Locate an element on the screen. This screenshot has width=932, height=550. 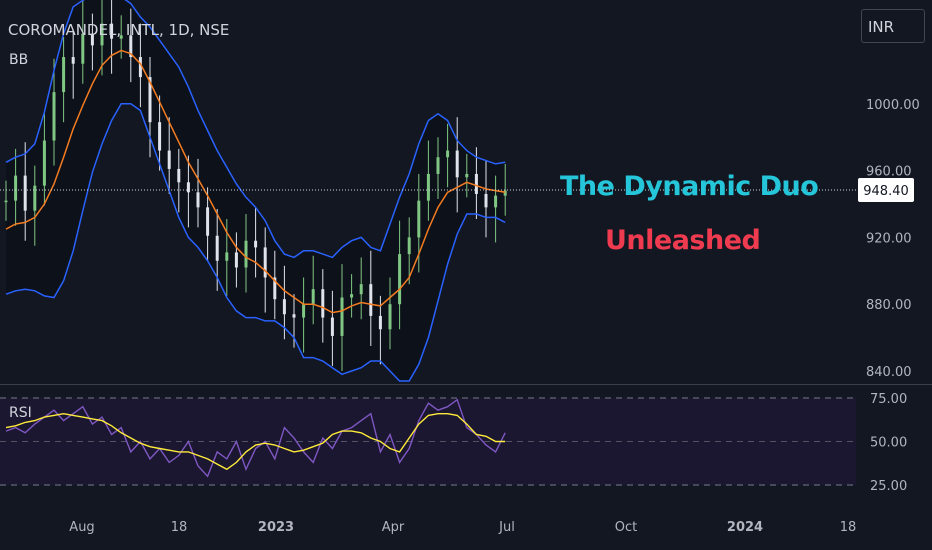
rsi-moving-average-line is located at coordinates (255, 441).